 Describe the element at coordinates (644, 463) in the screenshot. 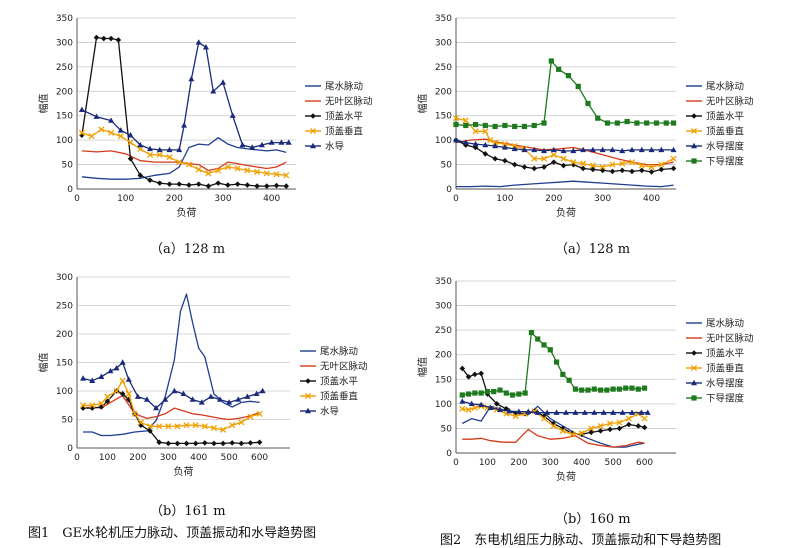

I see `x-tick-label: 600` at that location.